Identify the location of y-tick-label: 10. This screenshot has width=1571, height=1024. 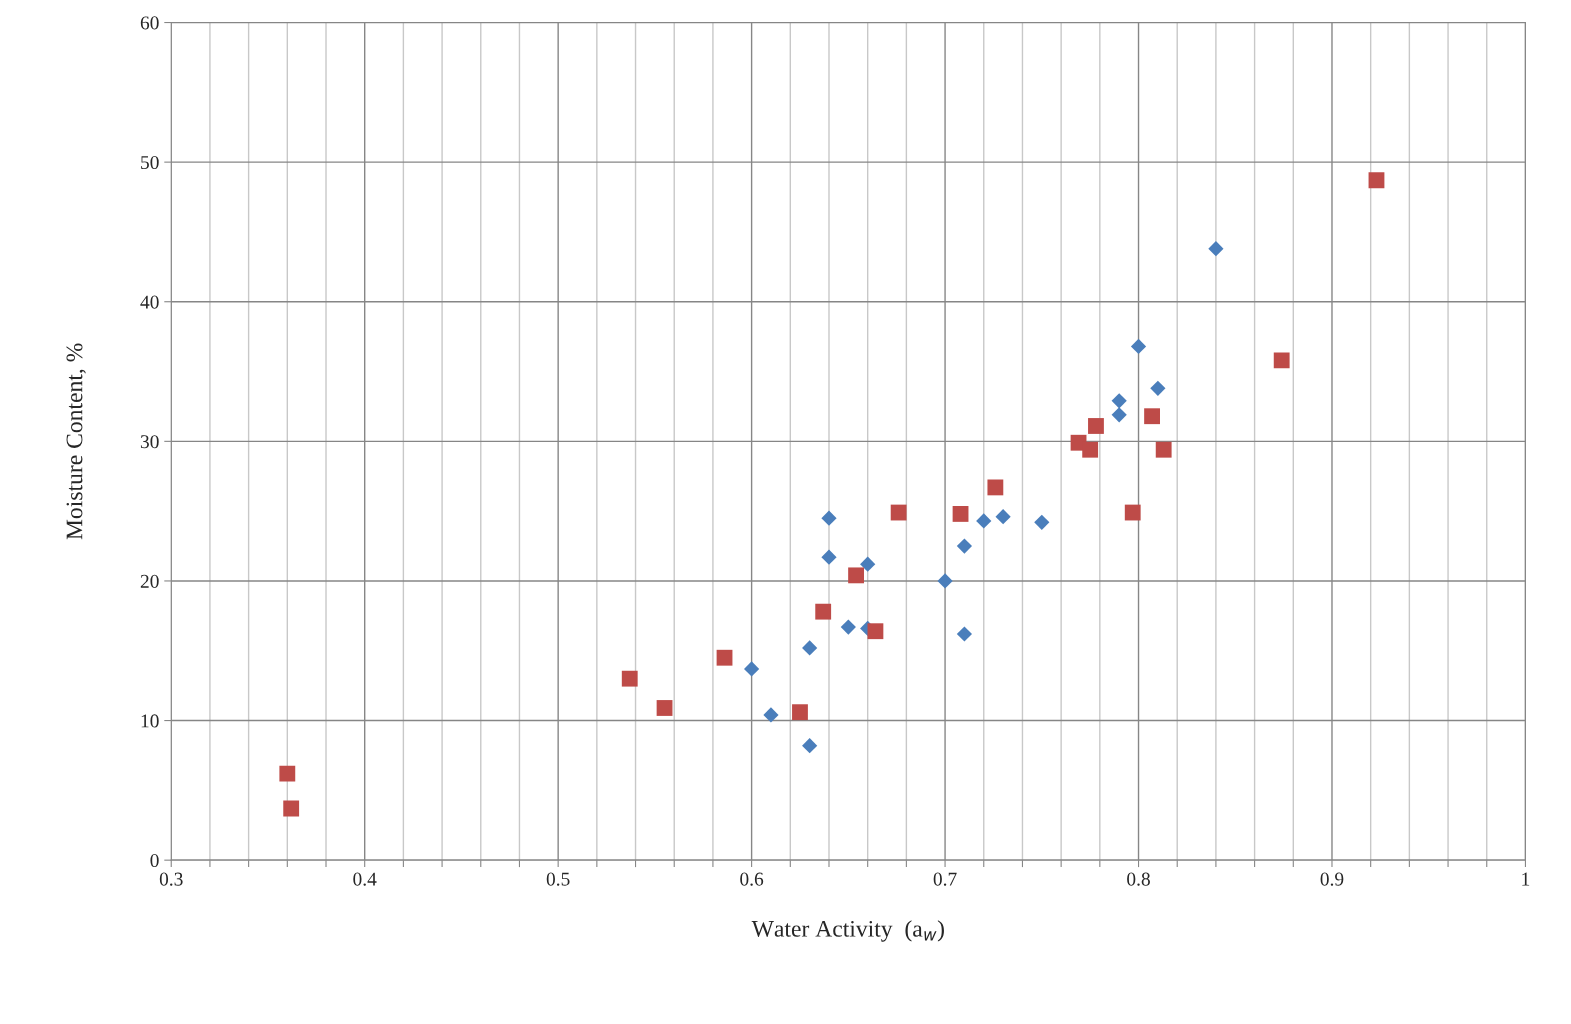
(150, 721).